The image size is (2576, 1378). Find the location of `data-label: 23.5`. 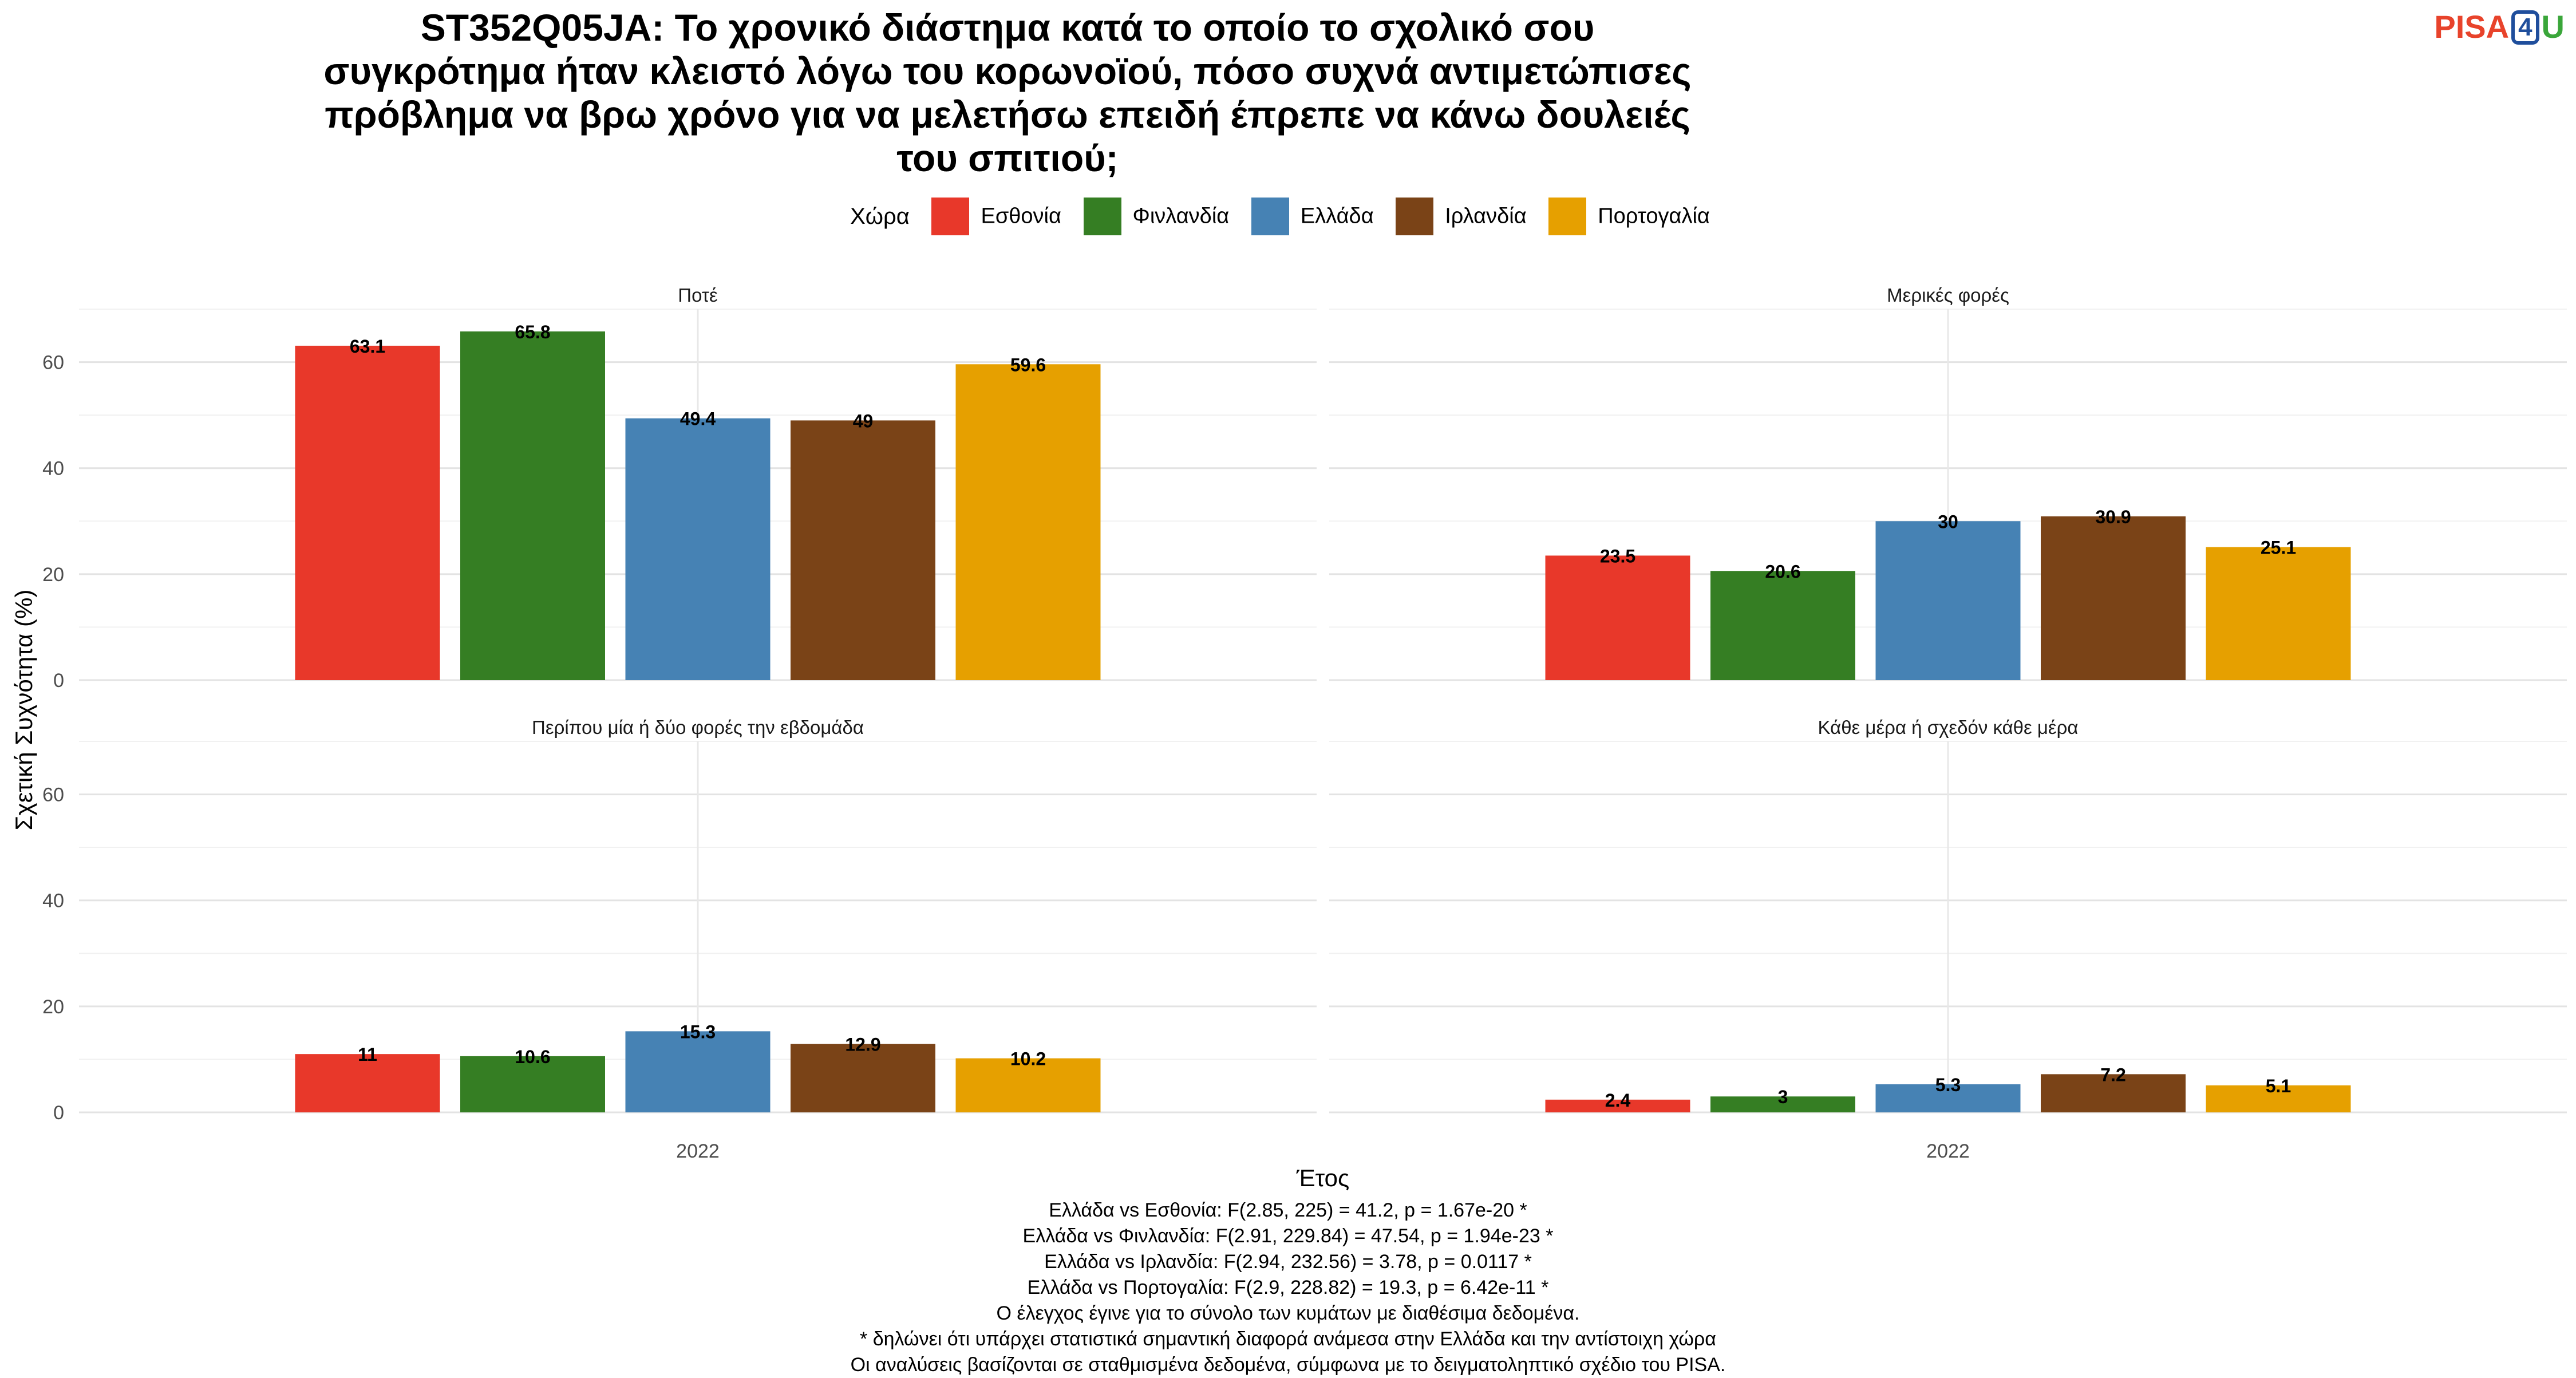

data-label: 23.5 is located at coordinates (1617, 556).